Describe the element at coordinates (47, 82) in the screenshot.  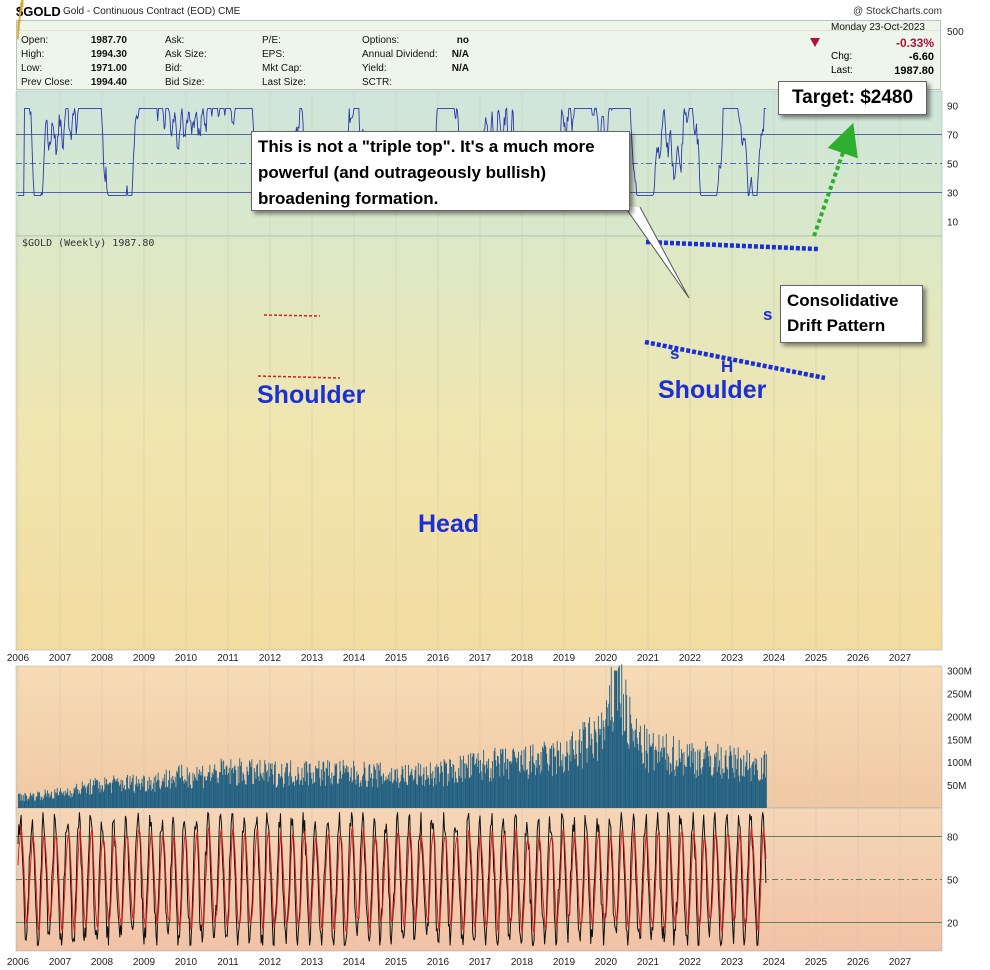
I see `quote-label: Prev Close:` at that location.